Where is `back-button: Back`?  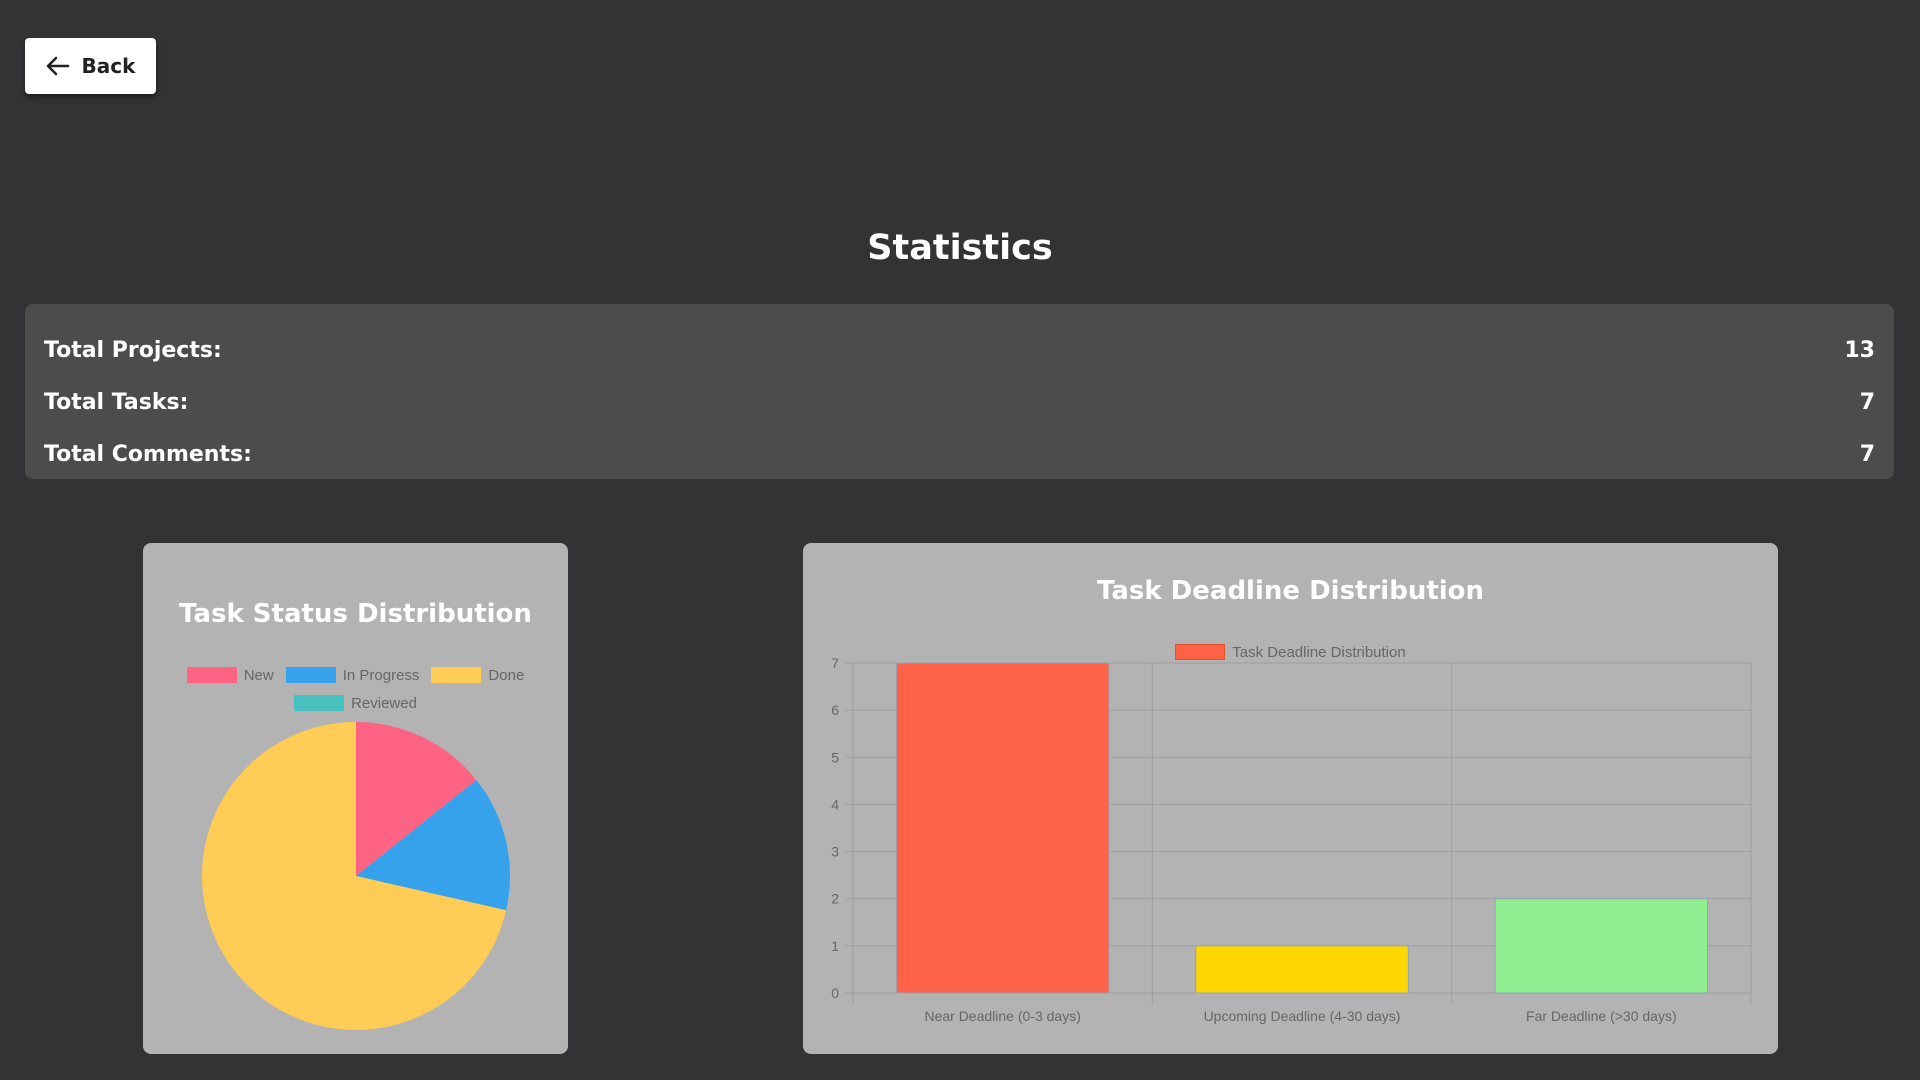 back-button: Back is located at coordinates (90, 66).